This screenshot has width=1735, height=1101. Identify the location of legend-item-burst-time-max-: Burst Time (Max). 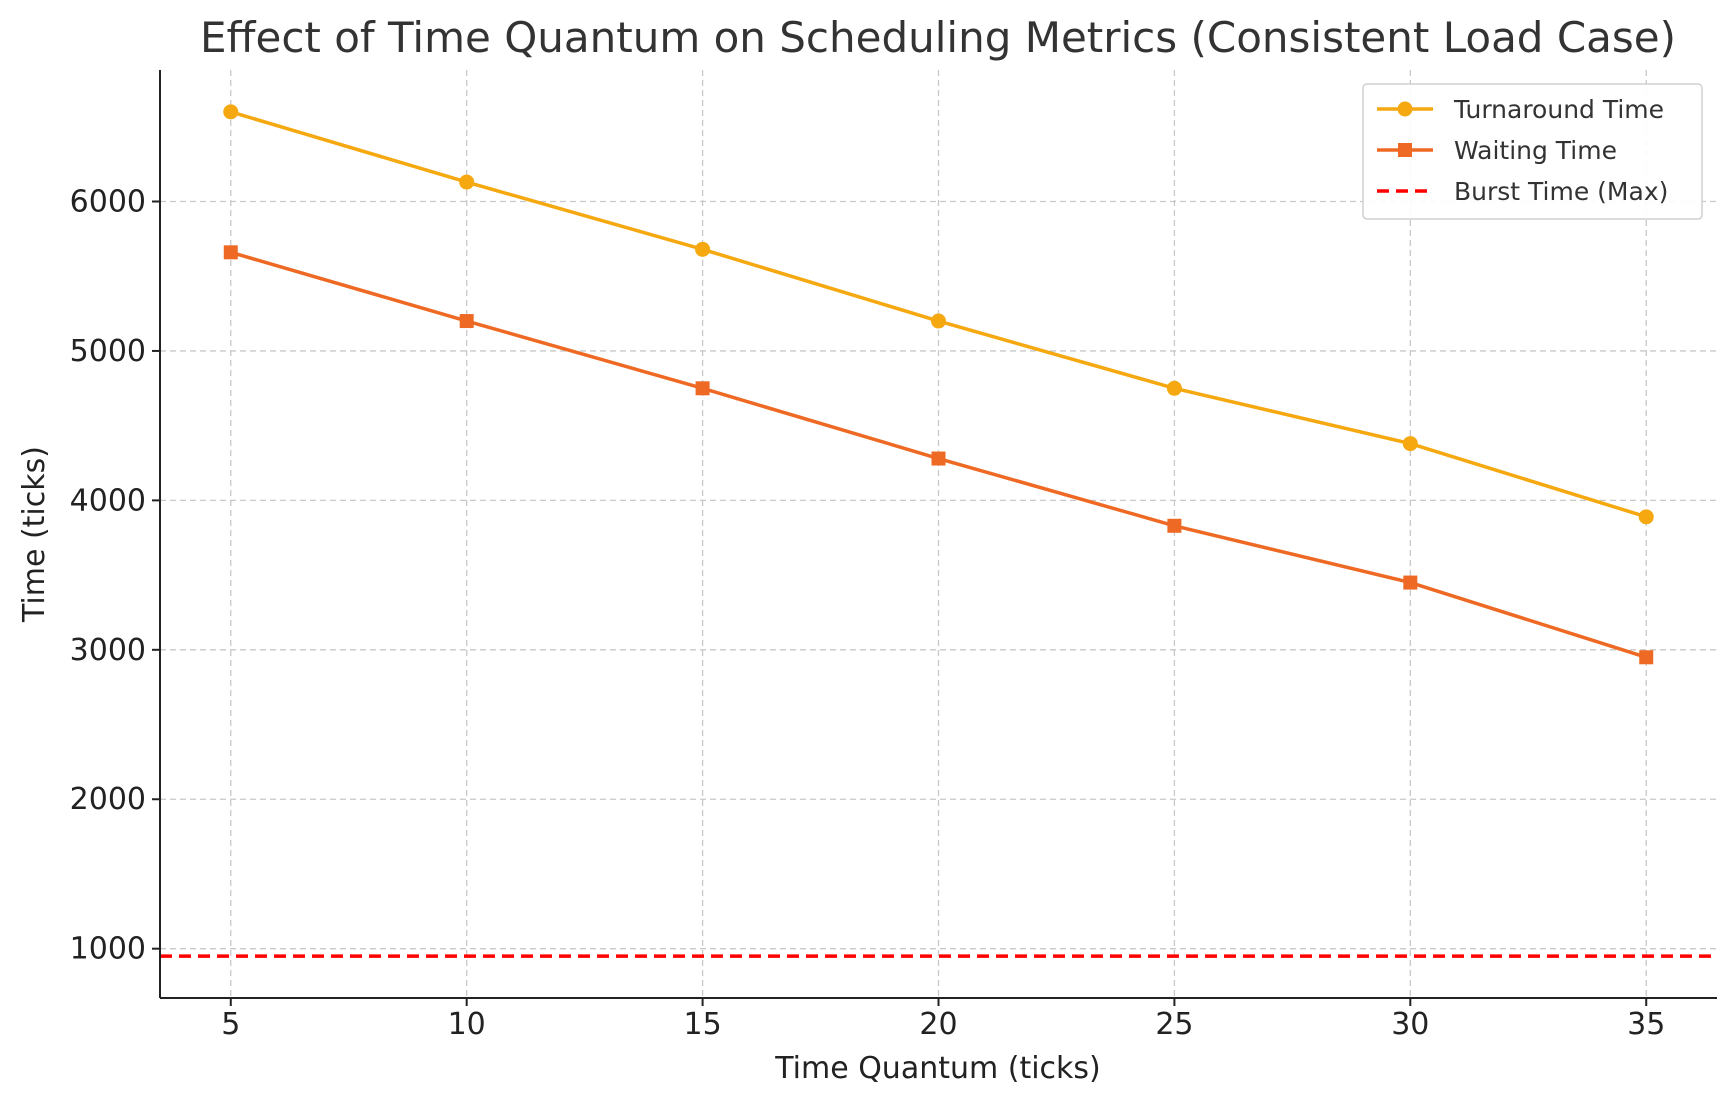
(1522, 191).